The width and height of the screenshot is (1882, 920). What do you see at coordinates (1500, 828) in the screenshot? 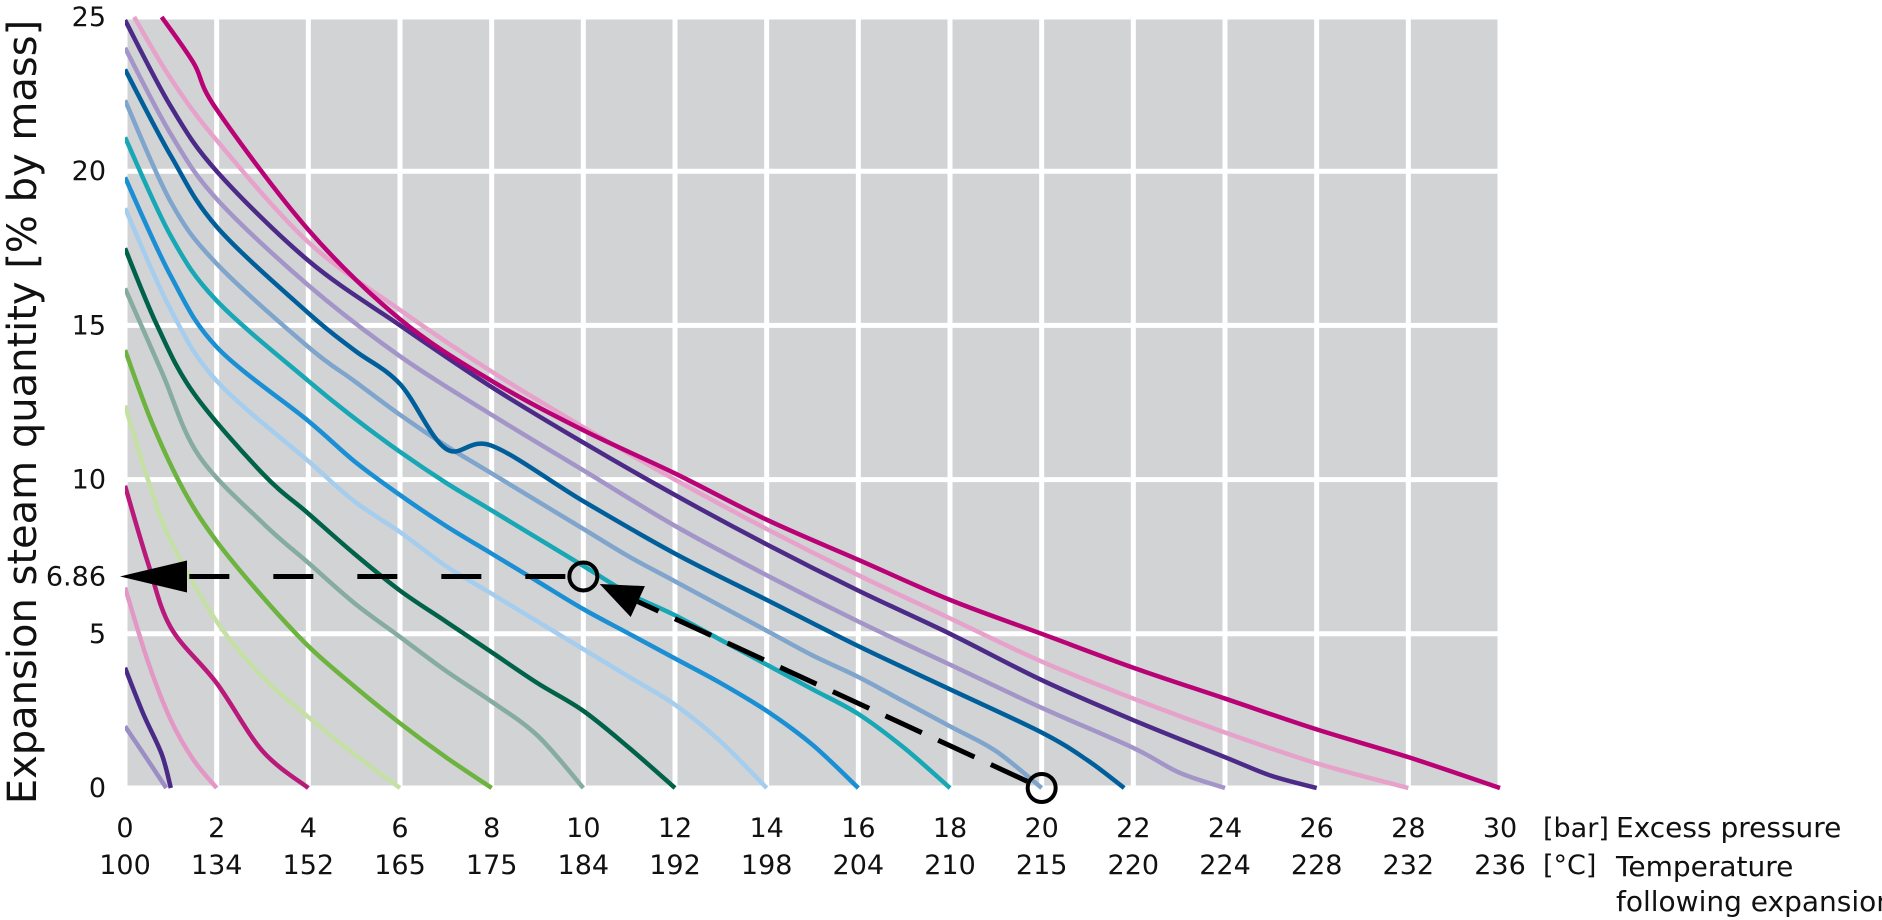
I see `x-tick-label: 30` at bounding box center [1500, 828].